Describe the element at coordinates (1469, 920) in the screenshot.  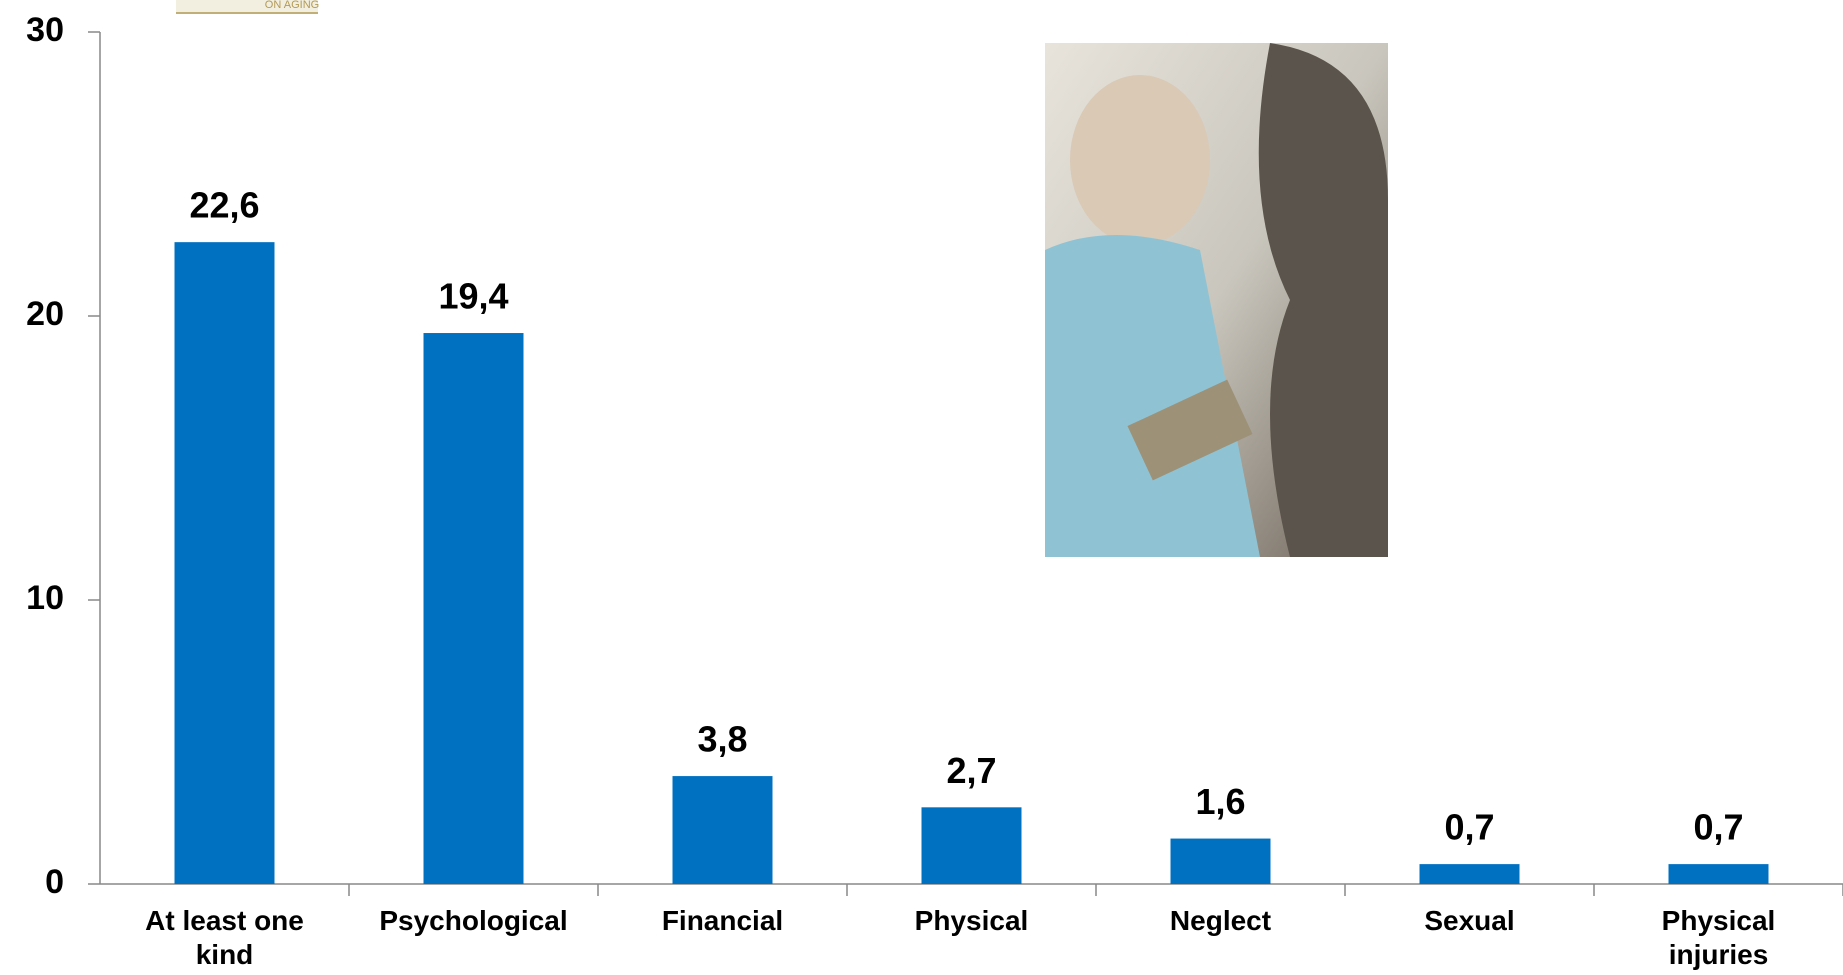
I see `x-tick-label: Sexual` at that location.